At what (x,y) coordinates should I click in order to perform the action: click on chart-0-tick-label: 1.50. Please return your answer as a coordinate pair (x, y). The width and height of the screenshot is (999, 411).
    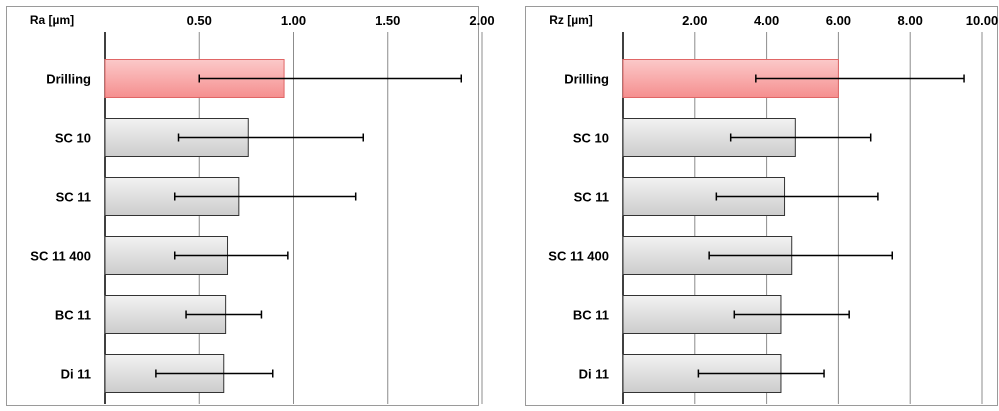
    Looking at the image, I should click on (387, 20).